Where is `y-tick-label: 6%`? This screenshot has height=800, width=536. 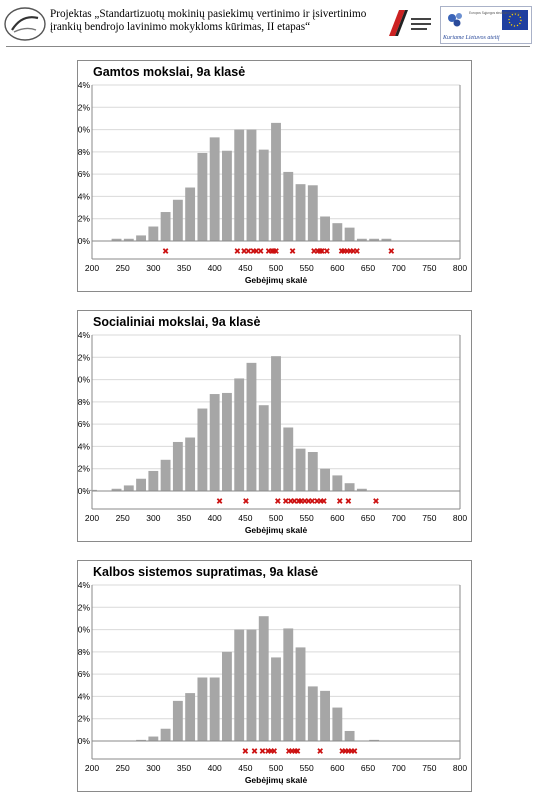 y-tick-label: 6% is located at coordinates (84, 174).